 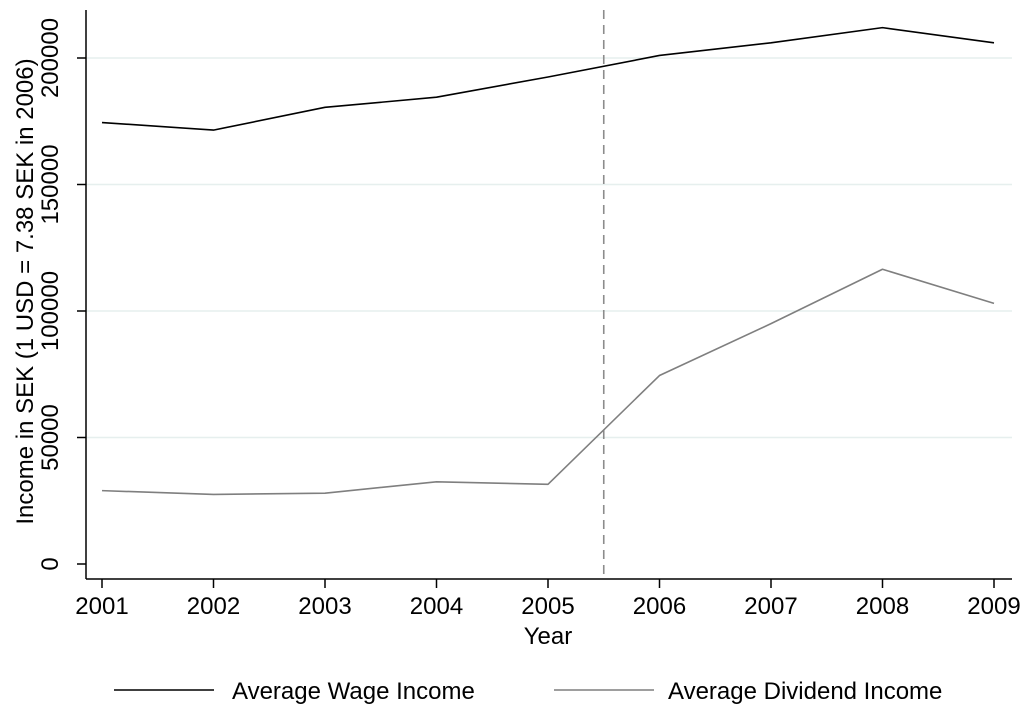 What do you see at coordinates (213, 606) in the screenshot?
I see `x-tick-label-2002: 2002` at bounding box center [213, 606].